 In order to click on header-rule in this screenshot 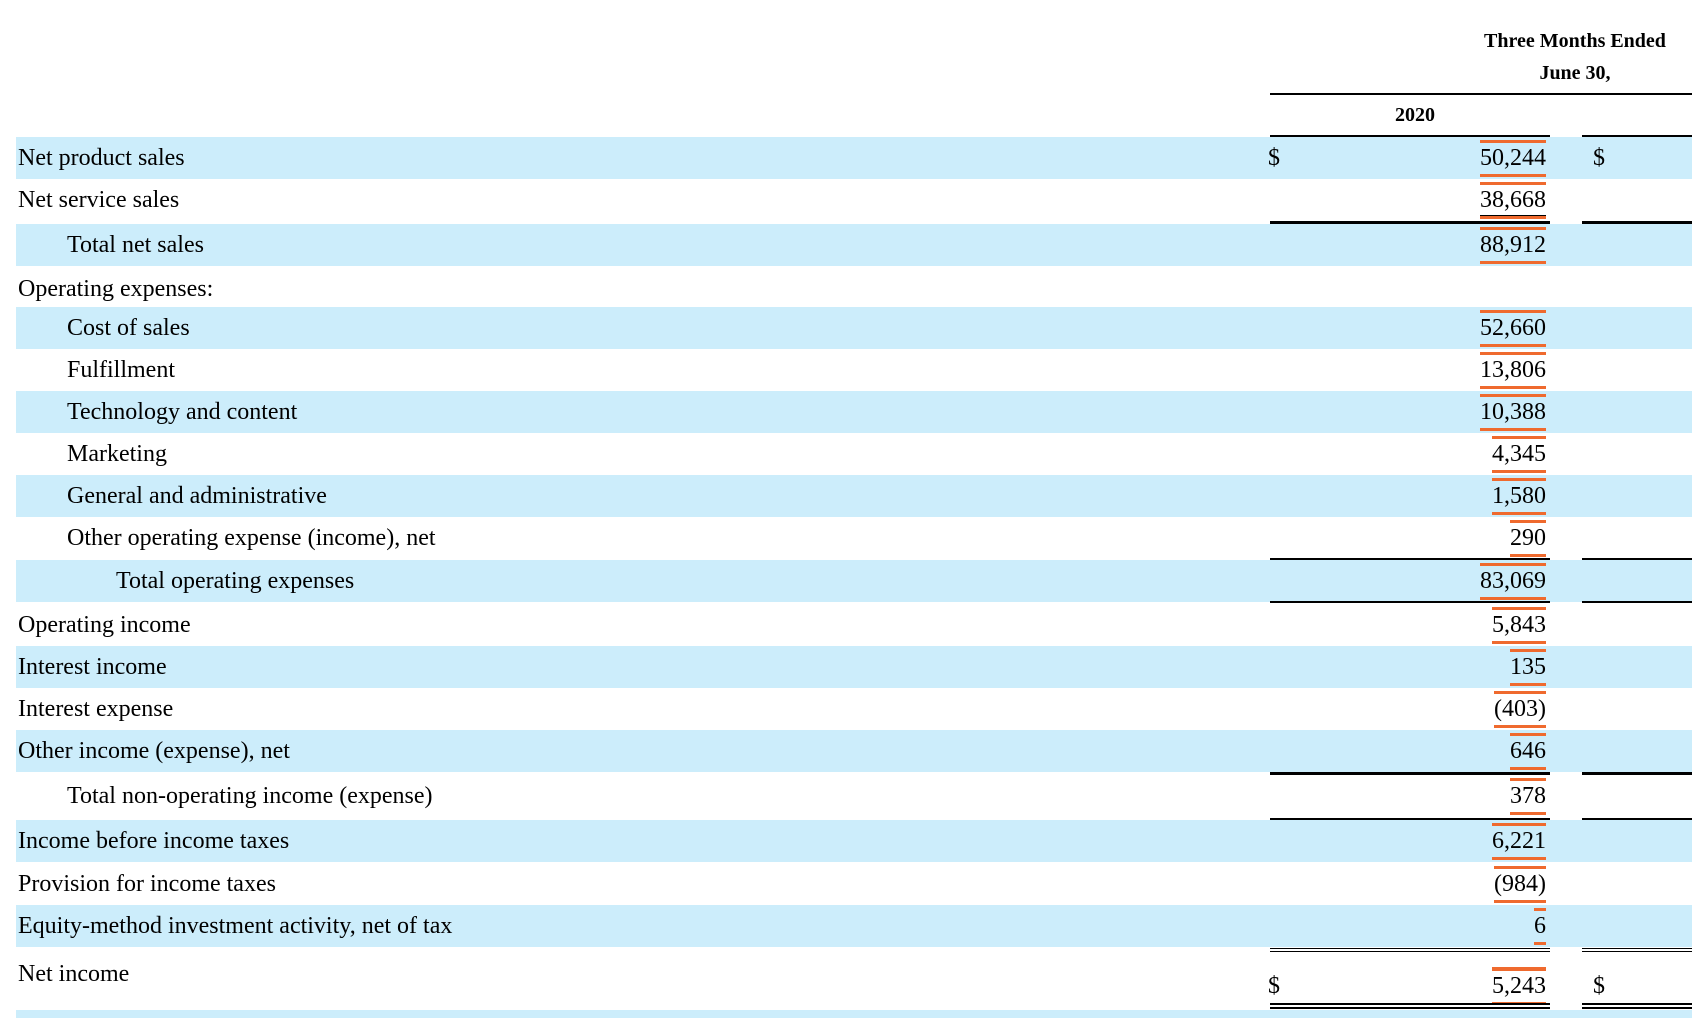, I will do `click(1481, 94)`.